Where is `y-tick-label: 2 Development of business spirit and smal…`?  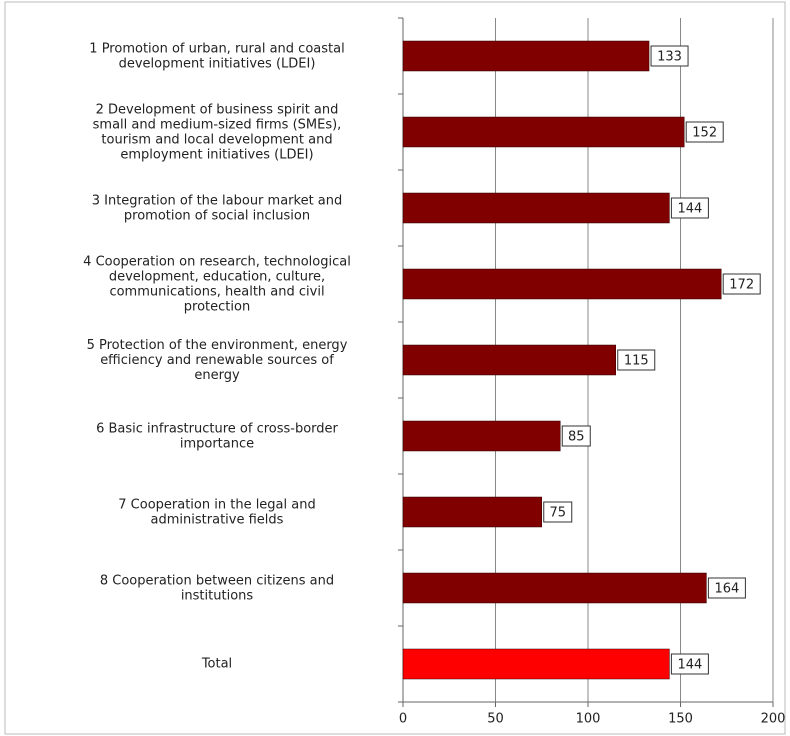
y-tick-label: 2 Development of business spirit and smal… is located at coordinates (217, 132).